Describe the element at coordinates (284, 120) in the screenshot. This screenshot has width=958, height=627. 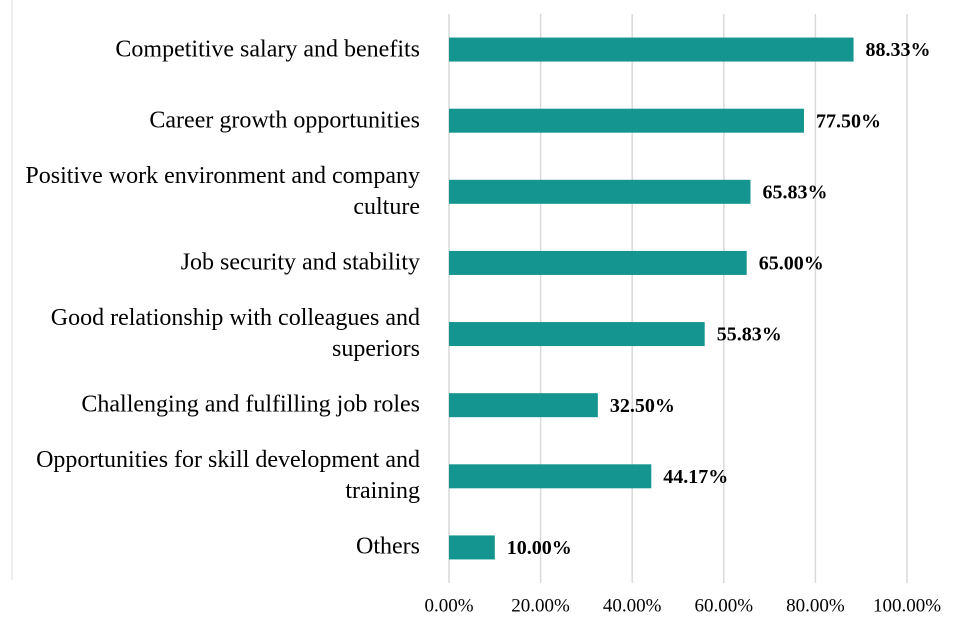
I see `category-label: Career growth opportunities` at that location.